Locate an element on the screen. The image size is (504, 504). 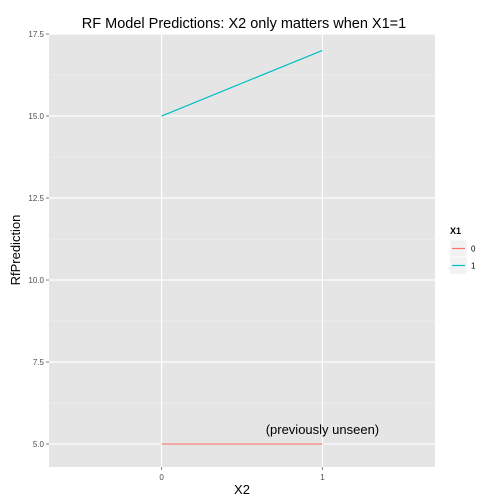
y-tick-label: 12.5 is located at coordinates (36, 198).